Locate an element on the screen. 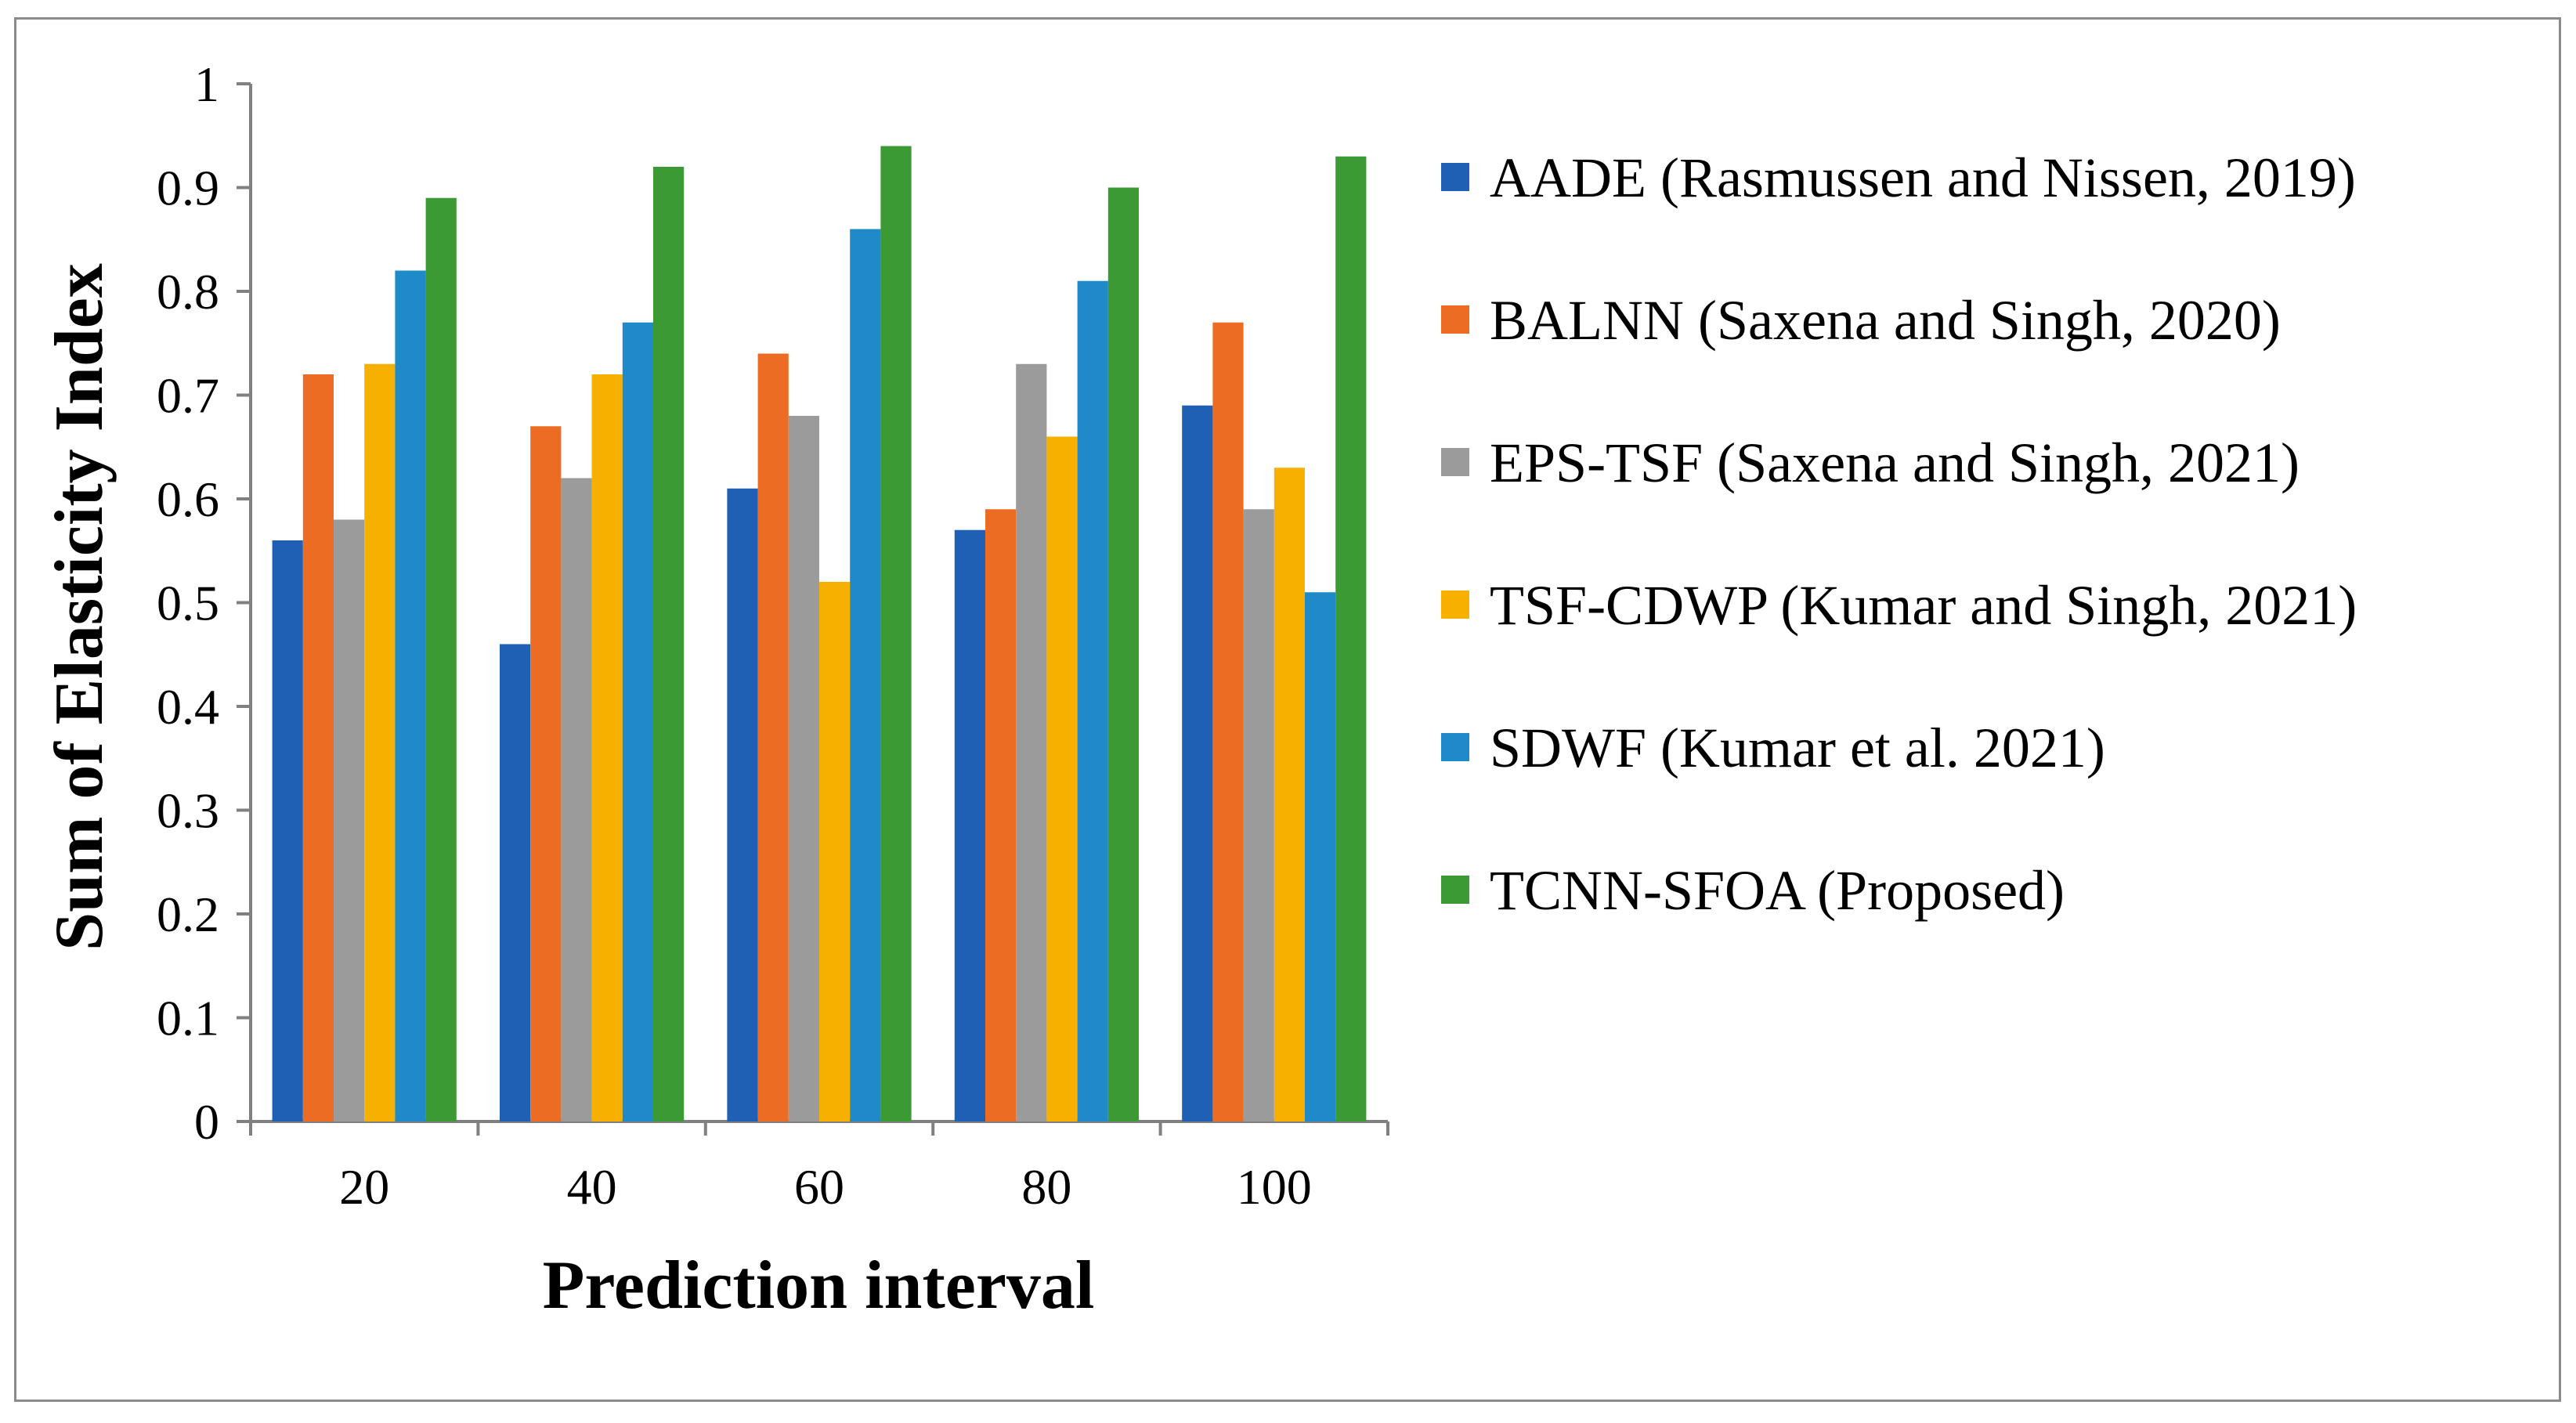  y-tick-label: 0.8 is located at coordinates (188, 292).